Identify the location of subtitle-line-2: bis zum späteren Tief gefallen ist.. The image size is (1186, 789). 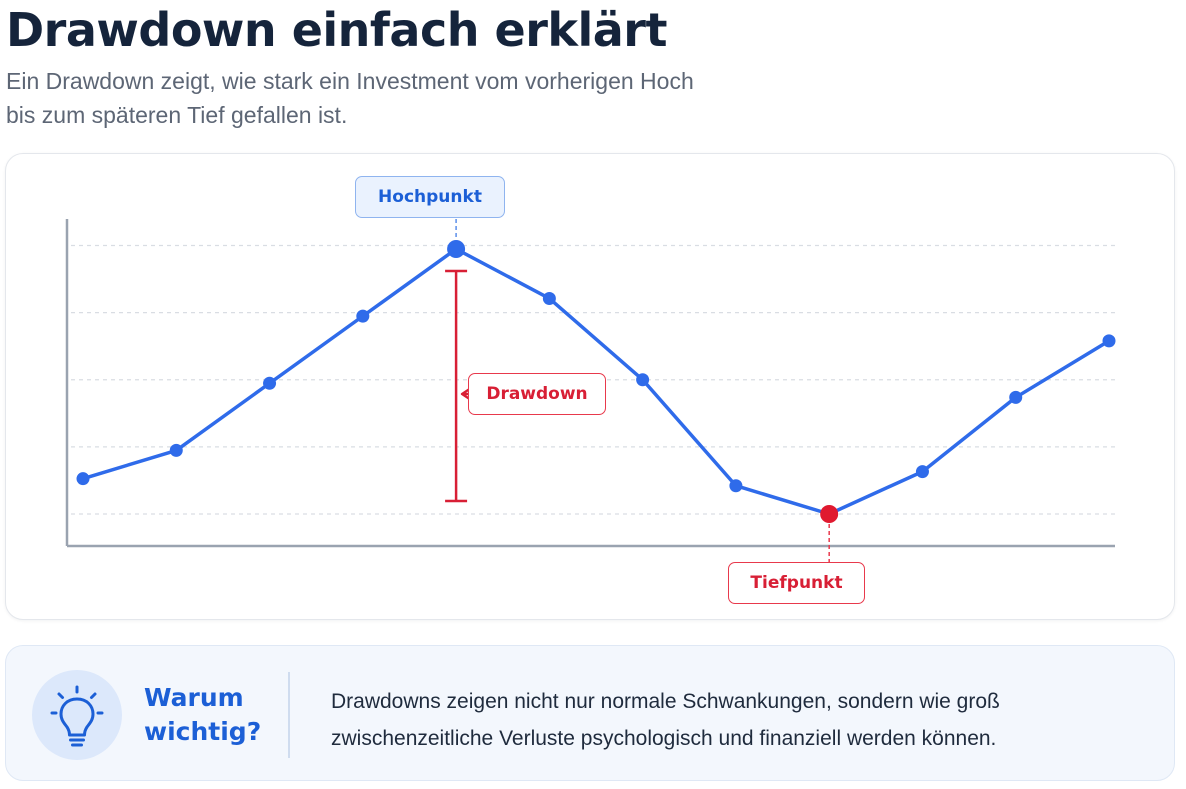
(177, 115).